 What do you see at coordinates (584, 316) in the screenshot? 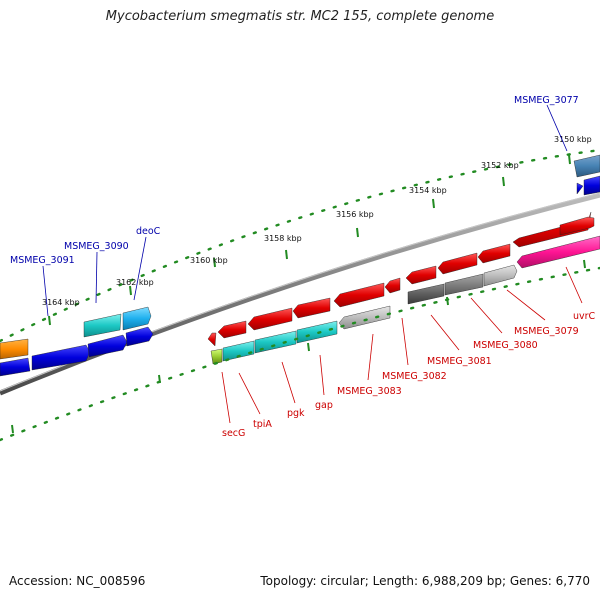
I see `gene-label-uvrc: uvrC` at bounding box center [584, 316].